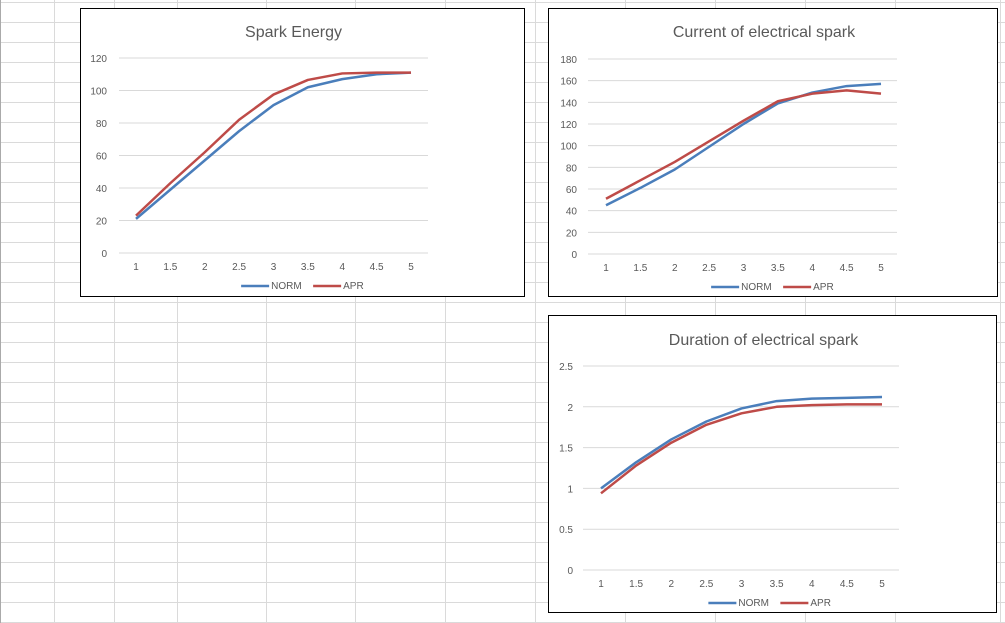 Image resolution: width=1005 pixels, height=623 pixels. Describe the element at coordinates (568, 82) in the screenshot. I see `y-tick-label: 160` at that location.